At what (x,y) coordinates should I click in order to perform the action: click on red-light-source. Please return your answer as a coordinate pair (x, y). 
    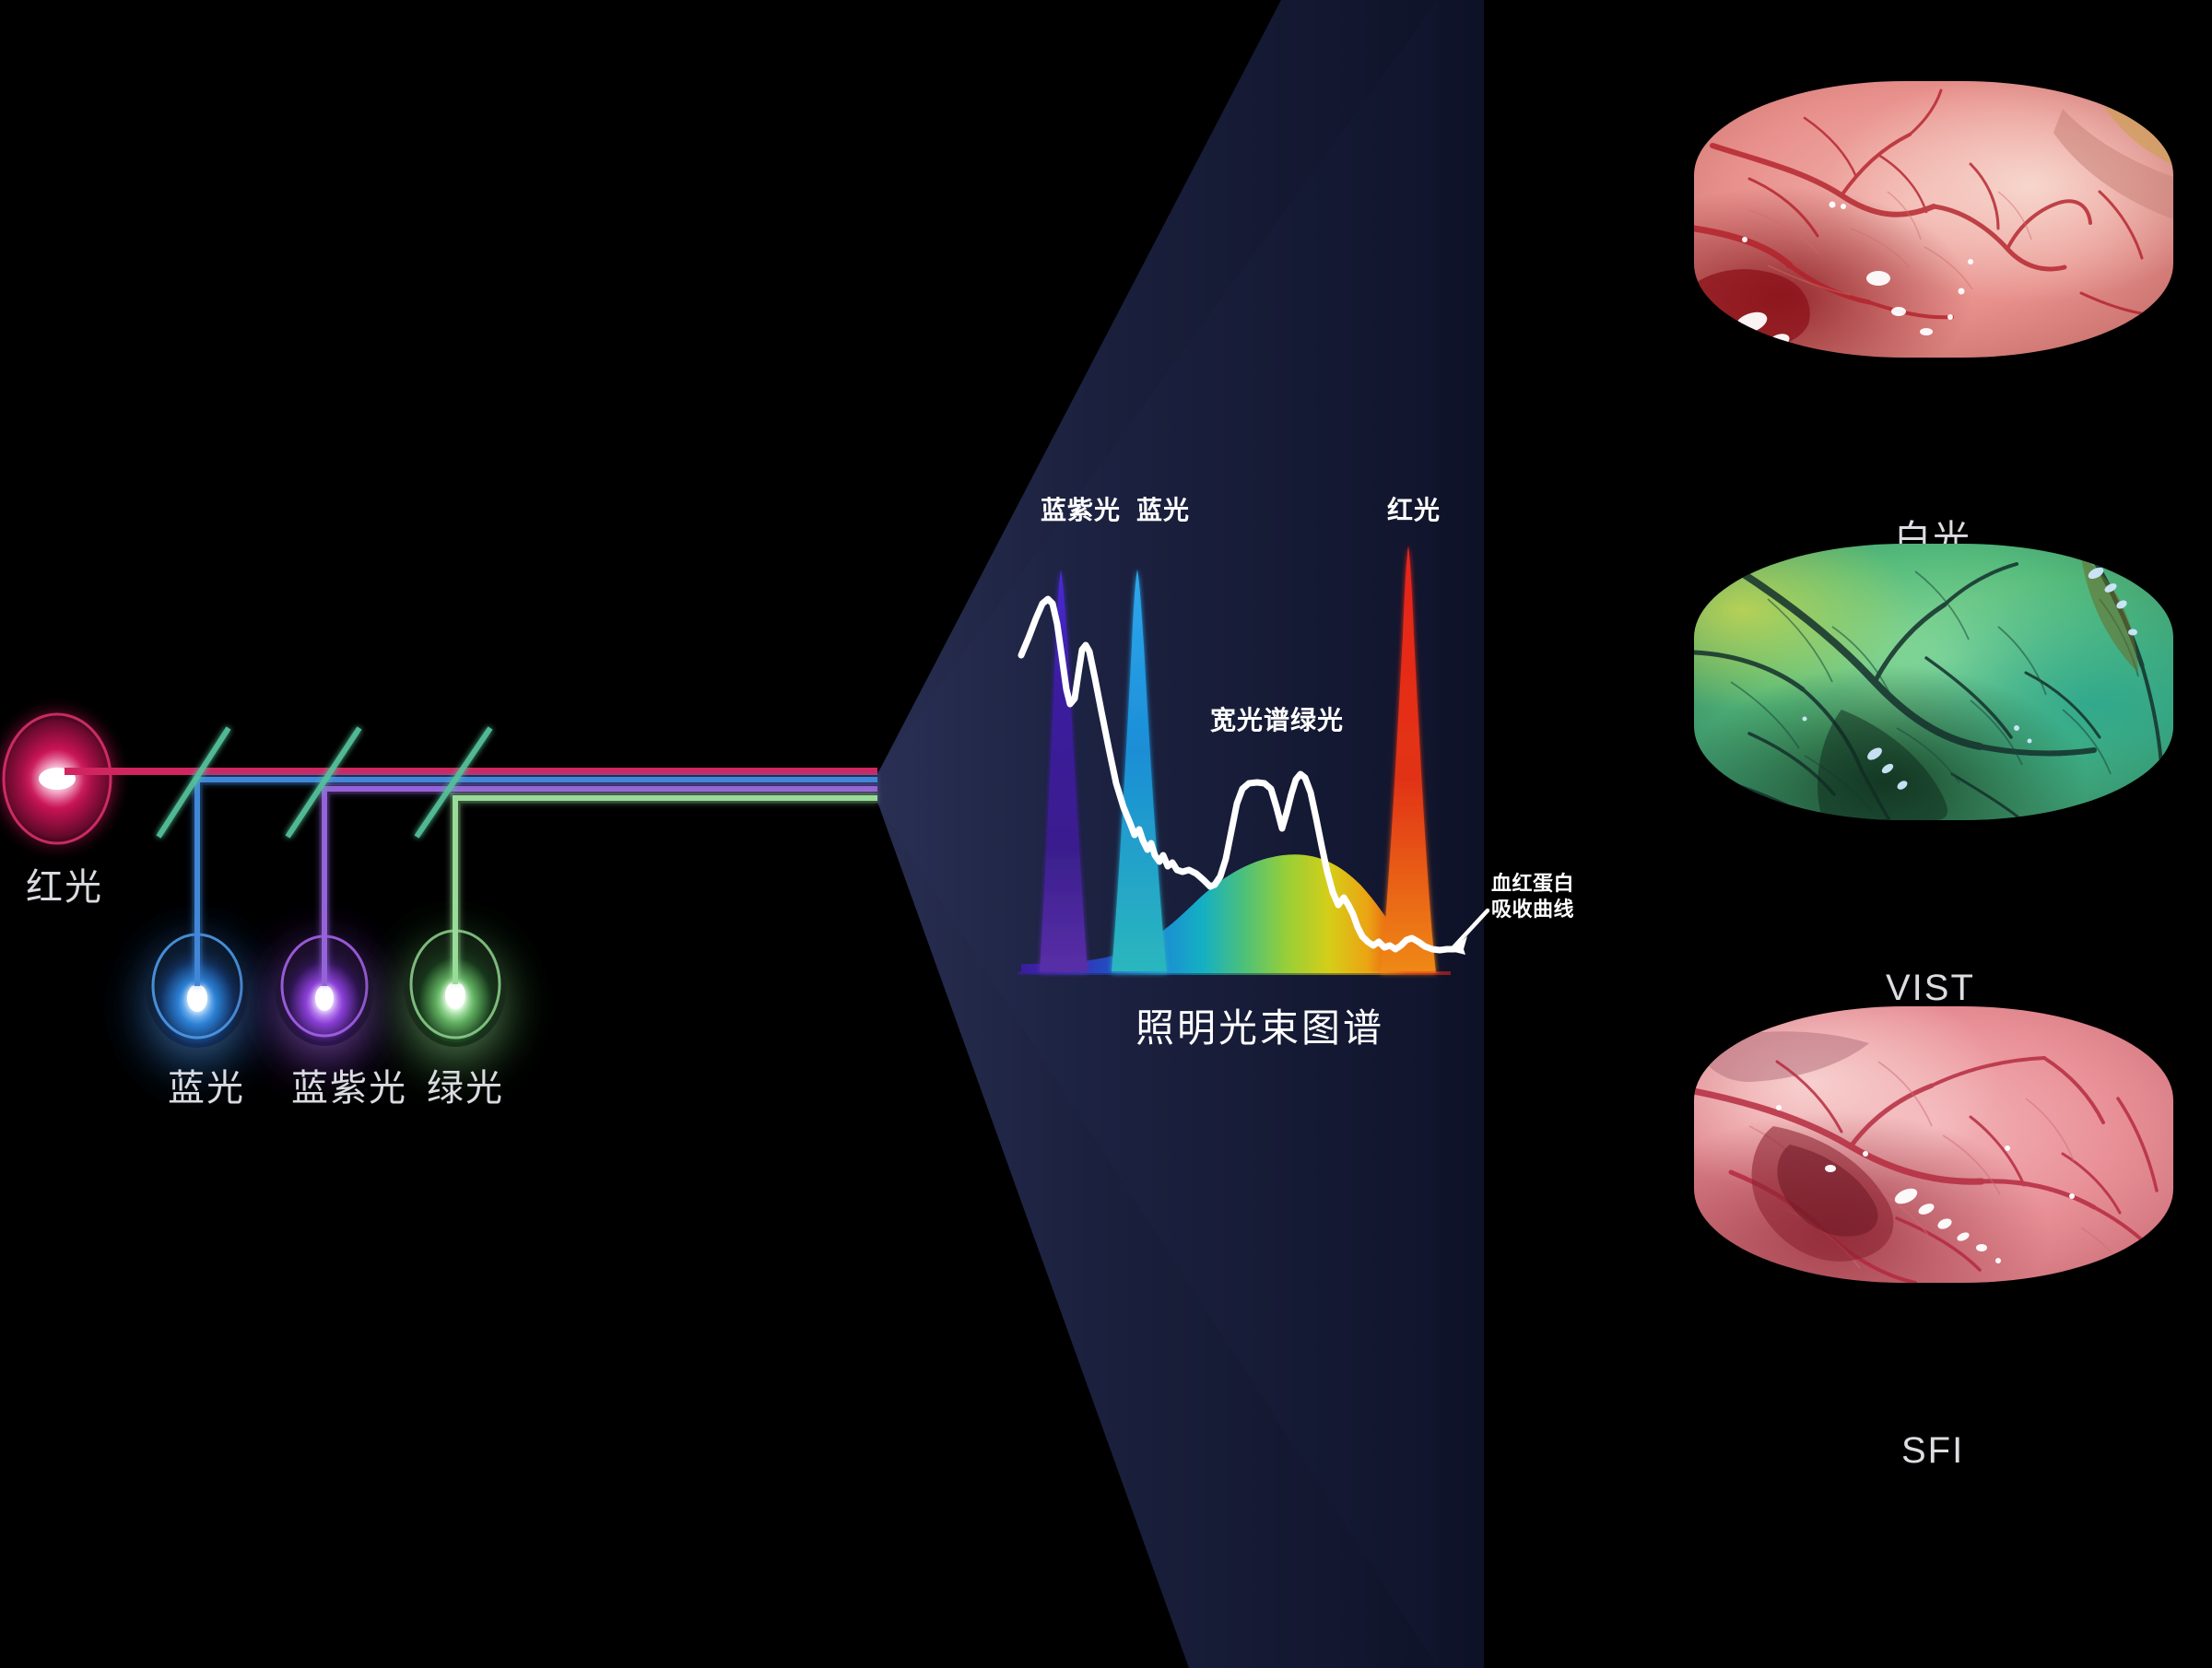
    Looking at the image, I should click on (66, 778).